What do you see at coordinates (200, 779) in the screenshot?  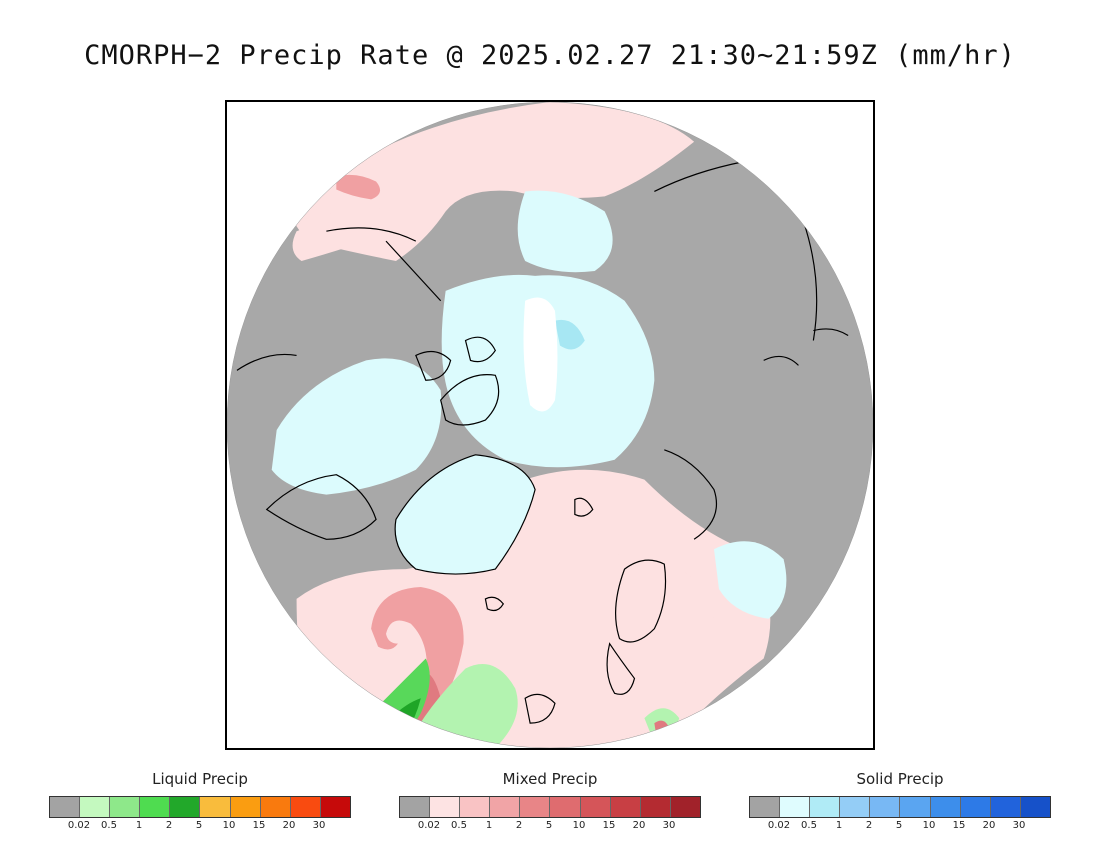 I see `legend-title: Liquid Precip` at bounding box center [200, 779].